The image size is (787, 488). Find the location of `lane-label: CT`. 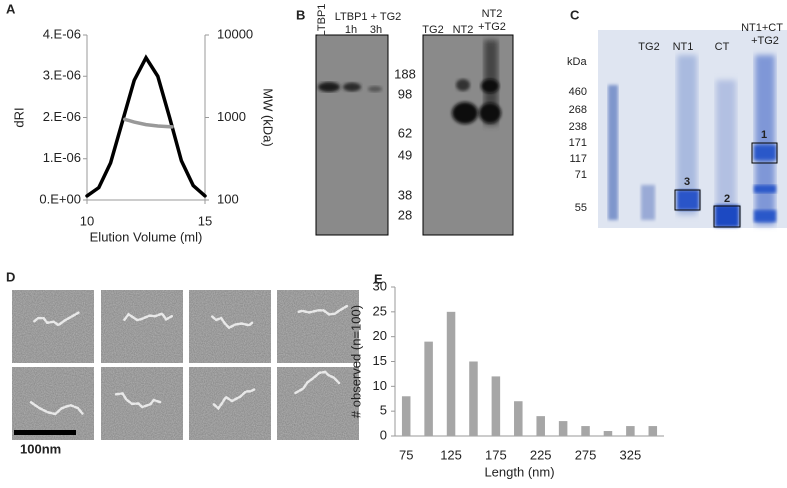

lane-label: CT is located at coordinates (722, 47).